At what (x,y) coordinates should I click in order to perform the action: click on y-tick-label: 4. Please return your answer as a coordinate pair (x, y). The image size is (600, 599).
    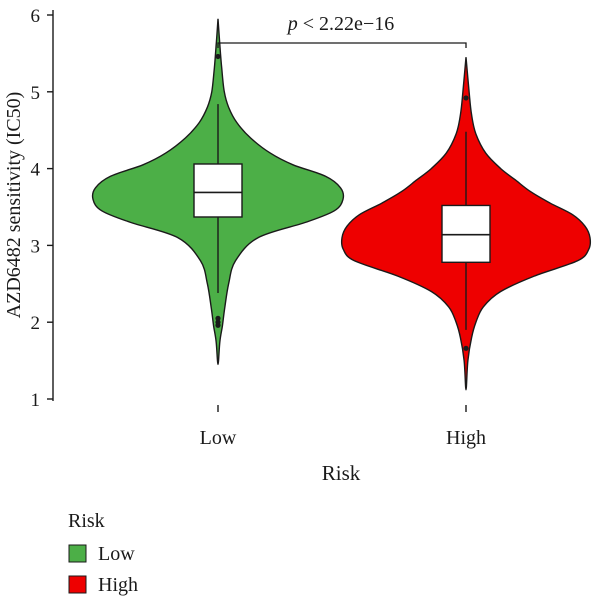
    Looking at the image, I should click on (36, 170).